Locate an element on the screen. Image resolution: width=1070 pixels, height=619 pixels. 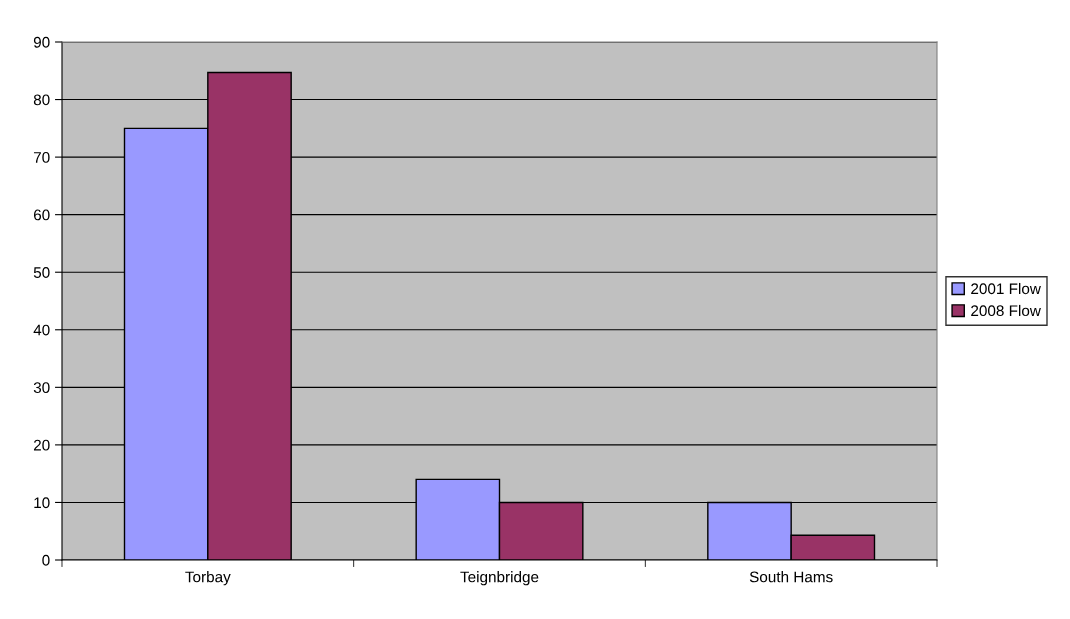
y-tick-label: 0 is located at coordinates (46, 560).